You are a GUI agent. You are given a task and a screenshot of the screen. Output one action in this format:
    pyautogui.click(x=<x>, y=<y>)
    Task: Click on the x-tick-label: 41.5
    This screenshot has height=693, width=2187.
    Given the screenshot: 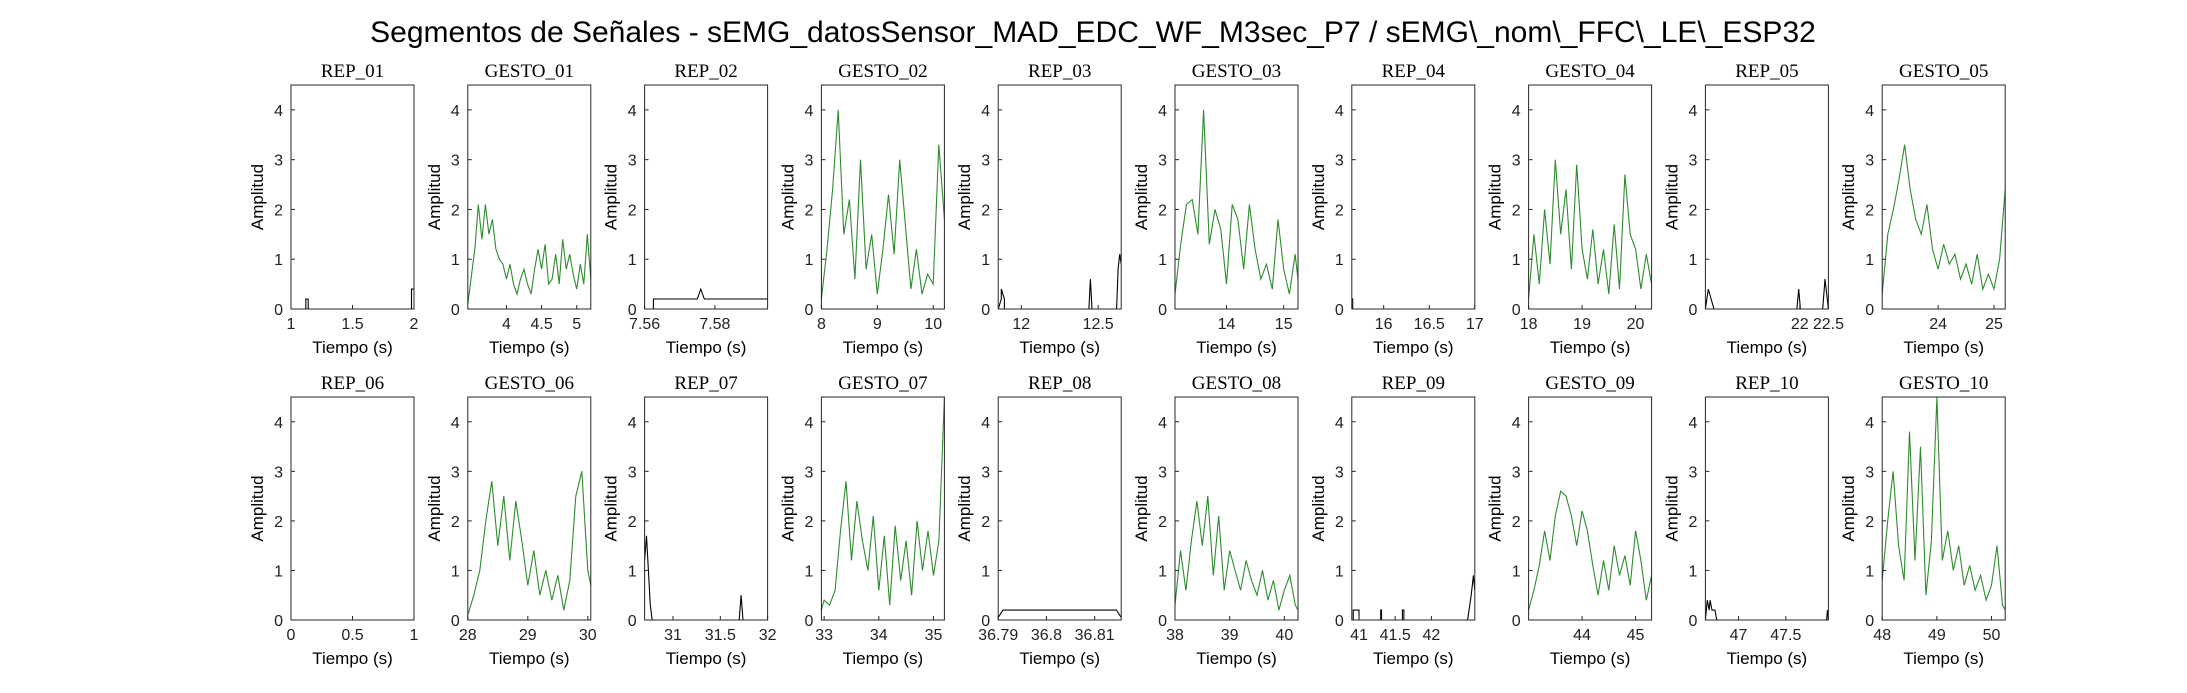 What is the action you would take?
    pyautogui.click(x=1395, y=635)
    